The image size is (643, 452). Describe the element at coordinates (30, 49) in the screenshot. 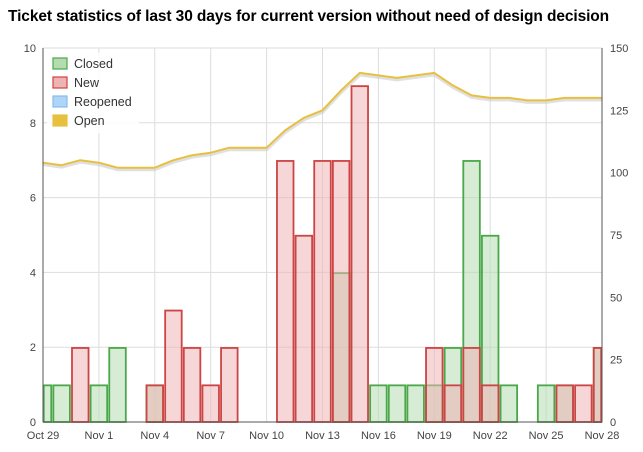

I see `y-left-tick-label: 10` at that location.